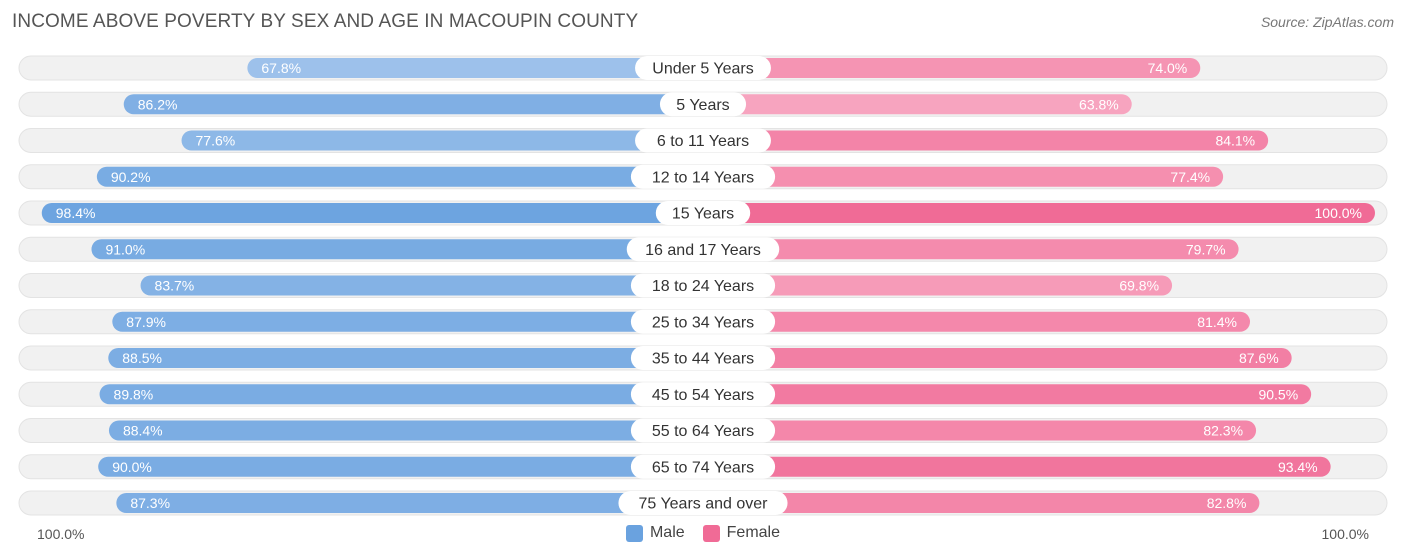 The height and width of the screenshot is (559, 1406). I want to click on female-value-label: 100.0%, so click(1338, 213).